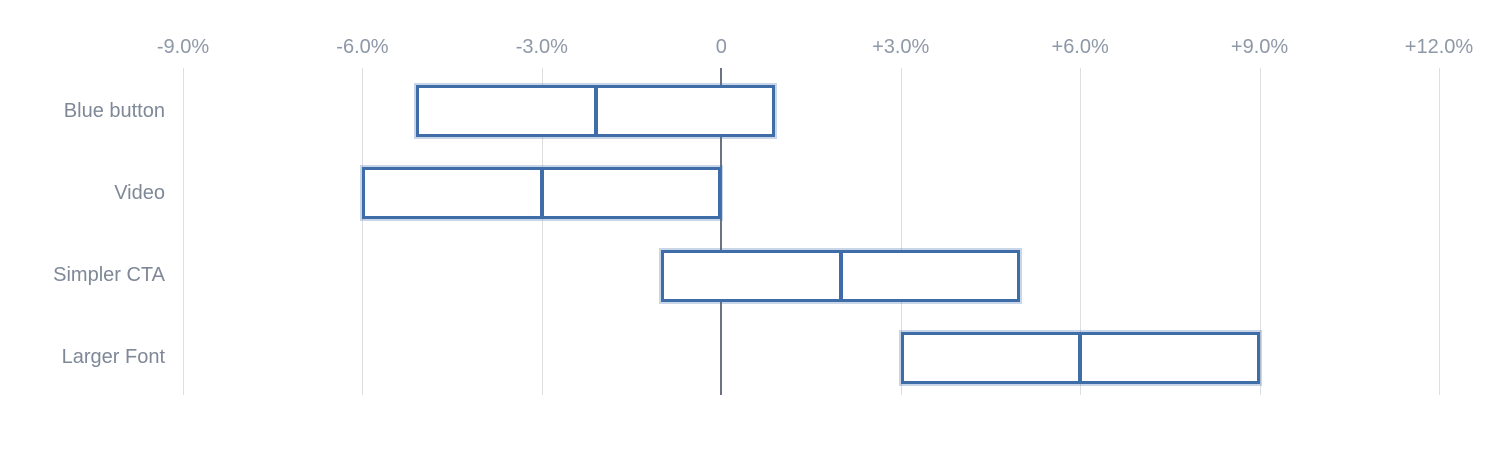 This screenshot has height=458, width=1512. What do you see at coordinates (721, 47) in the screenshot?
I see `axis-tick-label: 0` at bounding box center [721, 47].